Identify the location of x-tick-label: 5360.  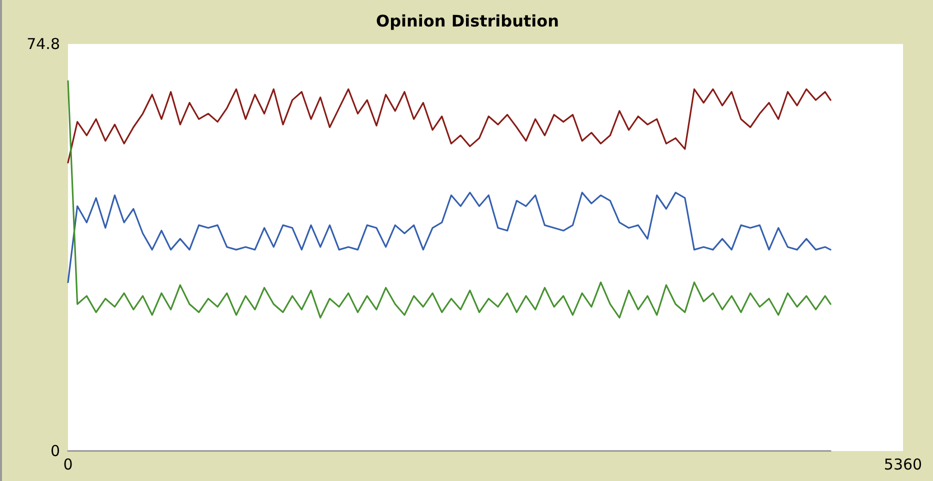
(903, 465).